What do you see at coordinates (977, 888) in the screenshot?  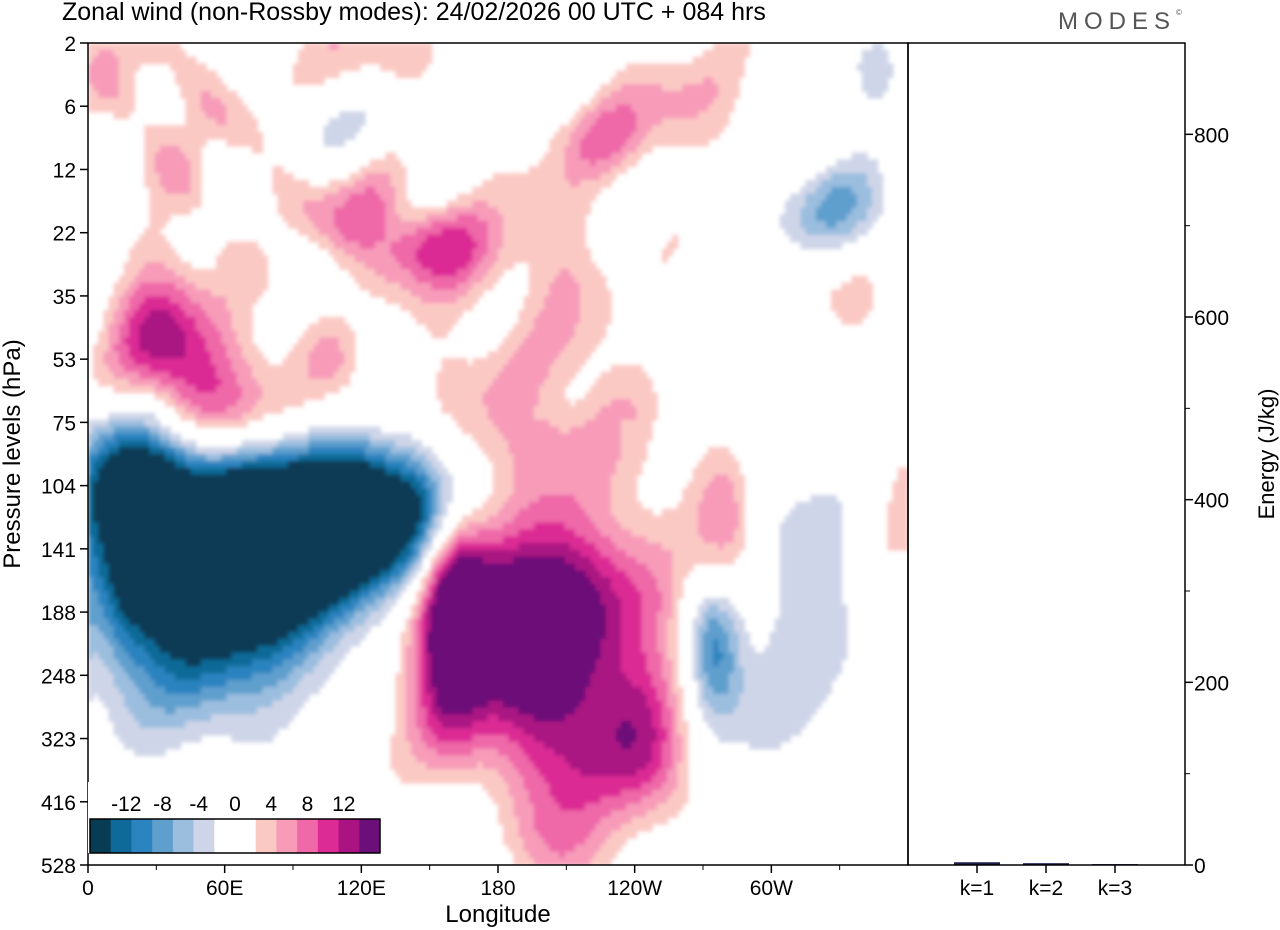 I see `energy-category-label: k=1` at bounding box center [977, 888].